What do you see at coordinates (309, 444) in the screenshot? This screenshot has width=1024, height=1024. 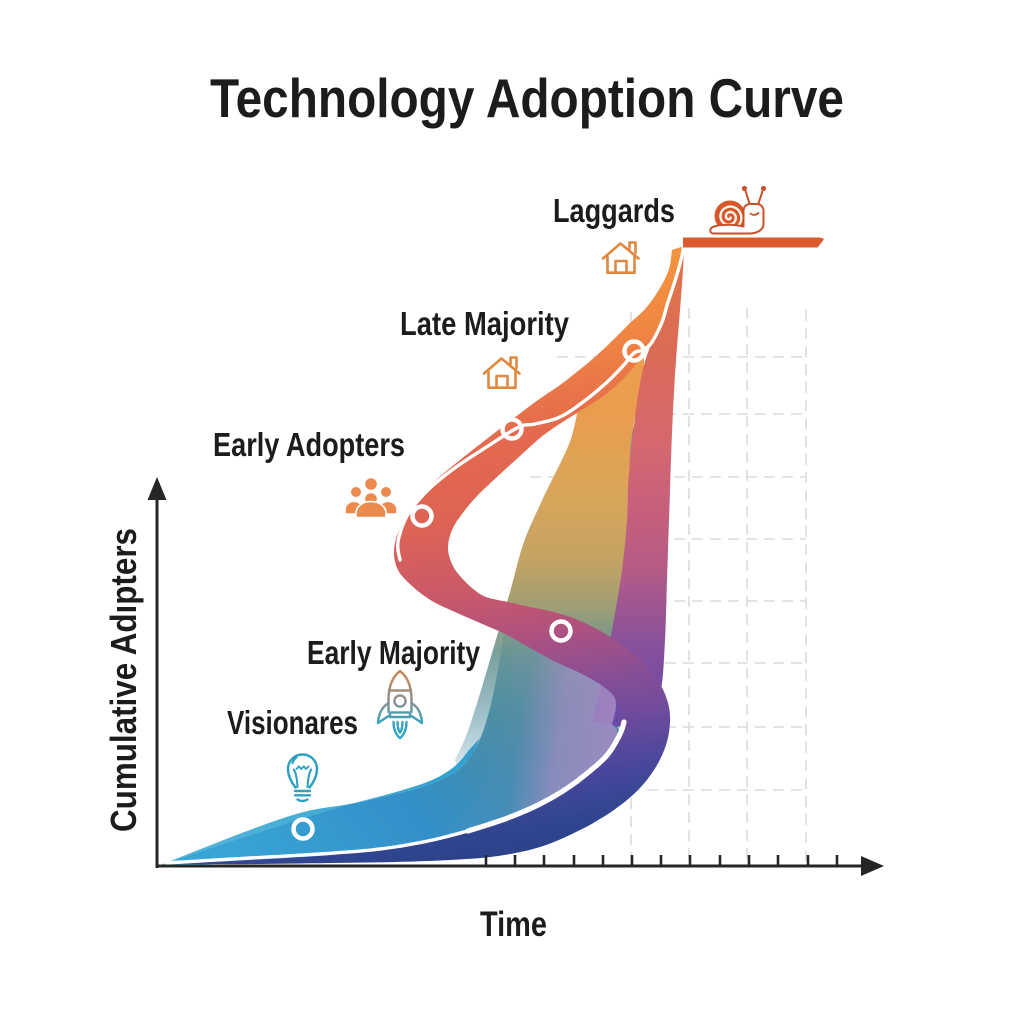 I see `svg-text: Early Adopters` at bounding box center [309, 444].